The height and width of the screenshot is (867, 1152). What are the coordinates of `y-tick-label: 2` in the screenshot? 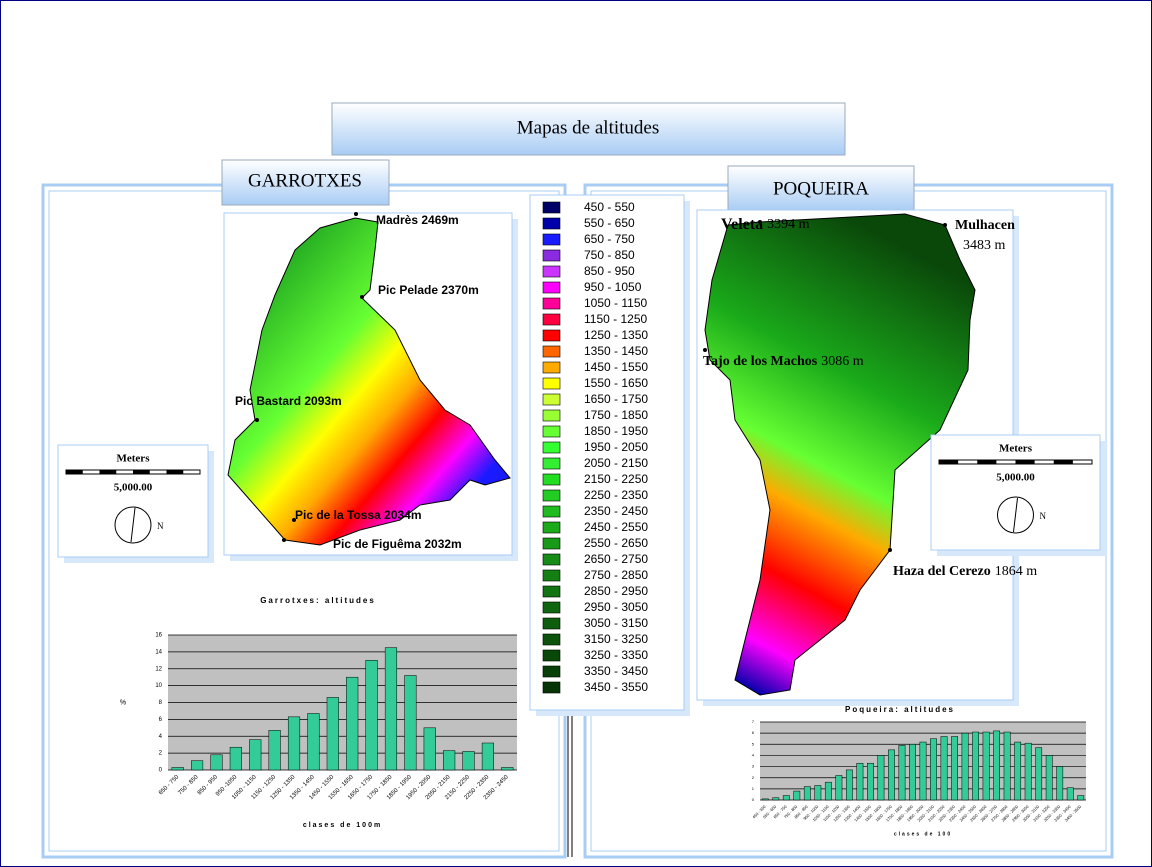 It's located at (753, 777).